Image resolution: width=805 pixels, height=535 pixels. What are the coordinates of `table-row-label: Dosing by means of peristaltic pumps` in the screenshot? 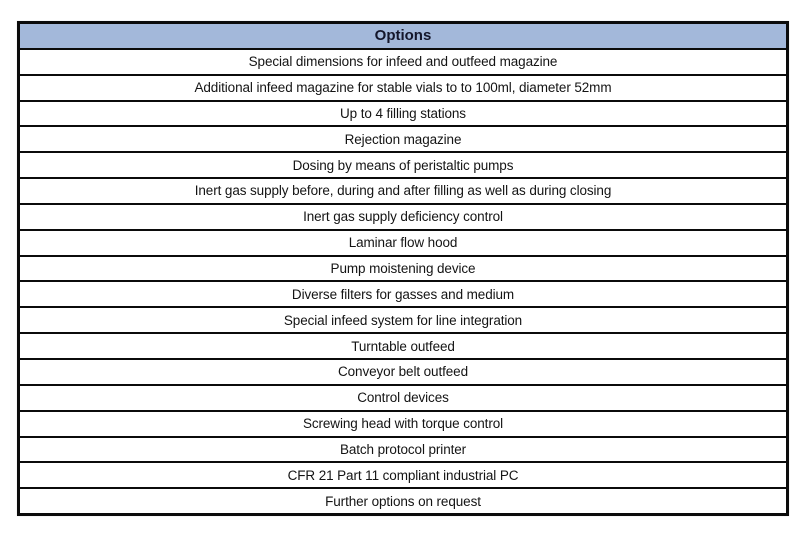 It's located at (403, 165).